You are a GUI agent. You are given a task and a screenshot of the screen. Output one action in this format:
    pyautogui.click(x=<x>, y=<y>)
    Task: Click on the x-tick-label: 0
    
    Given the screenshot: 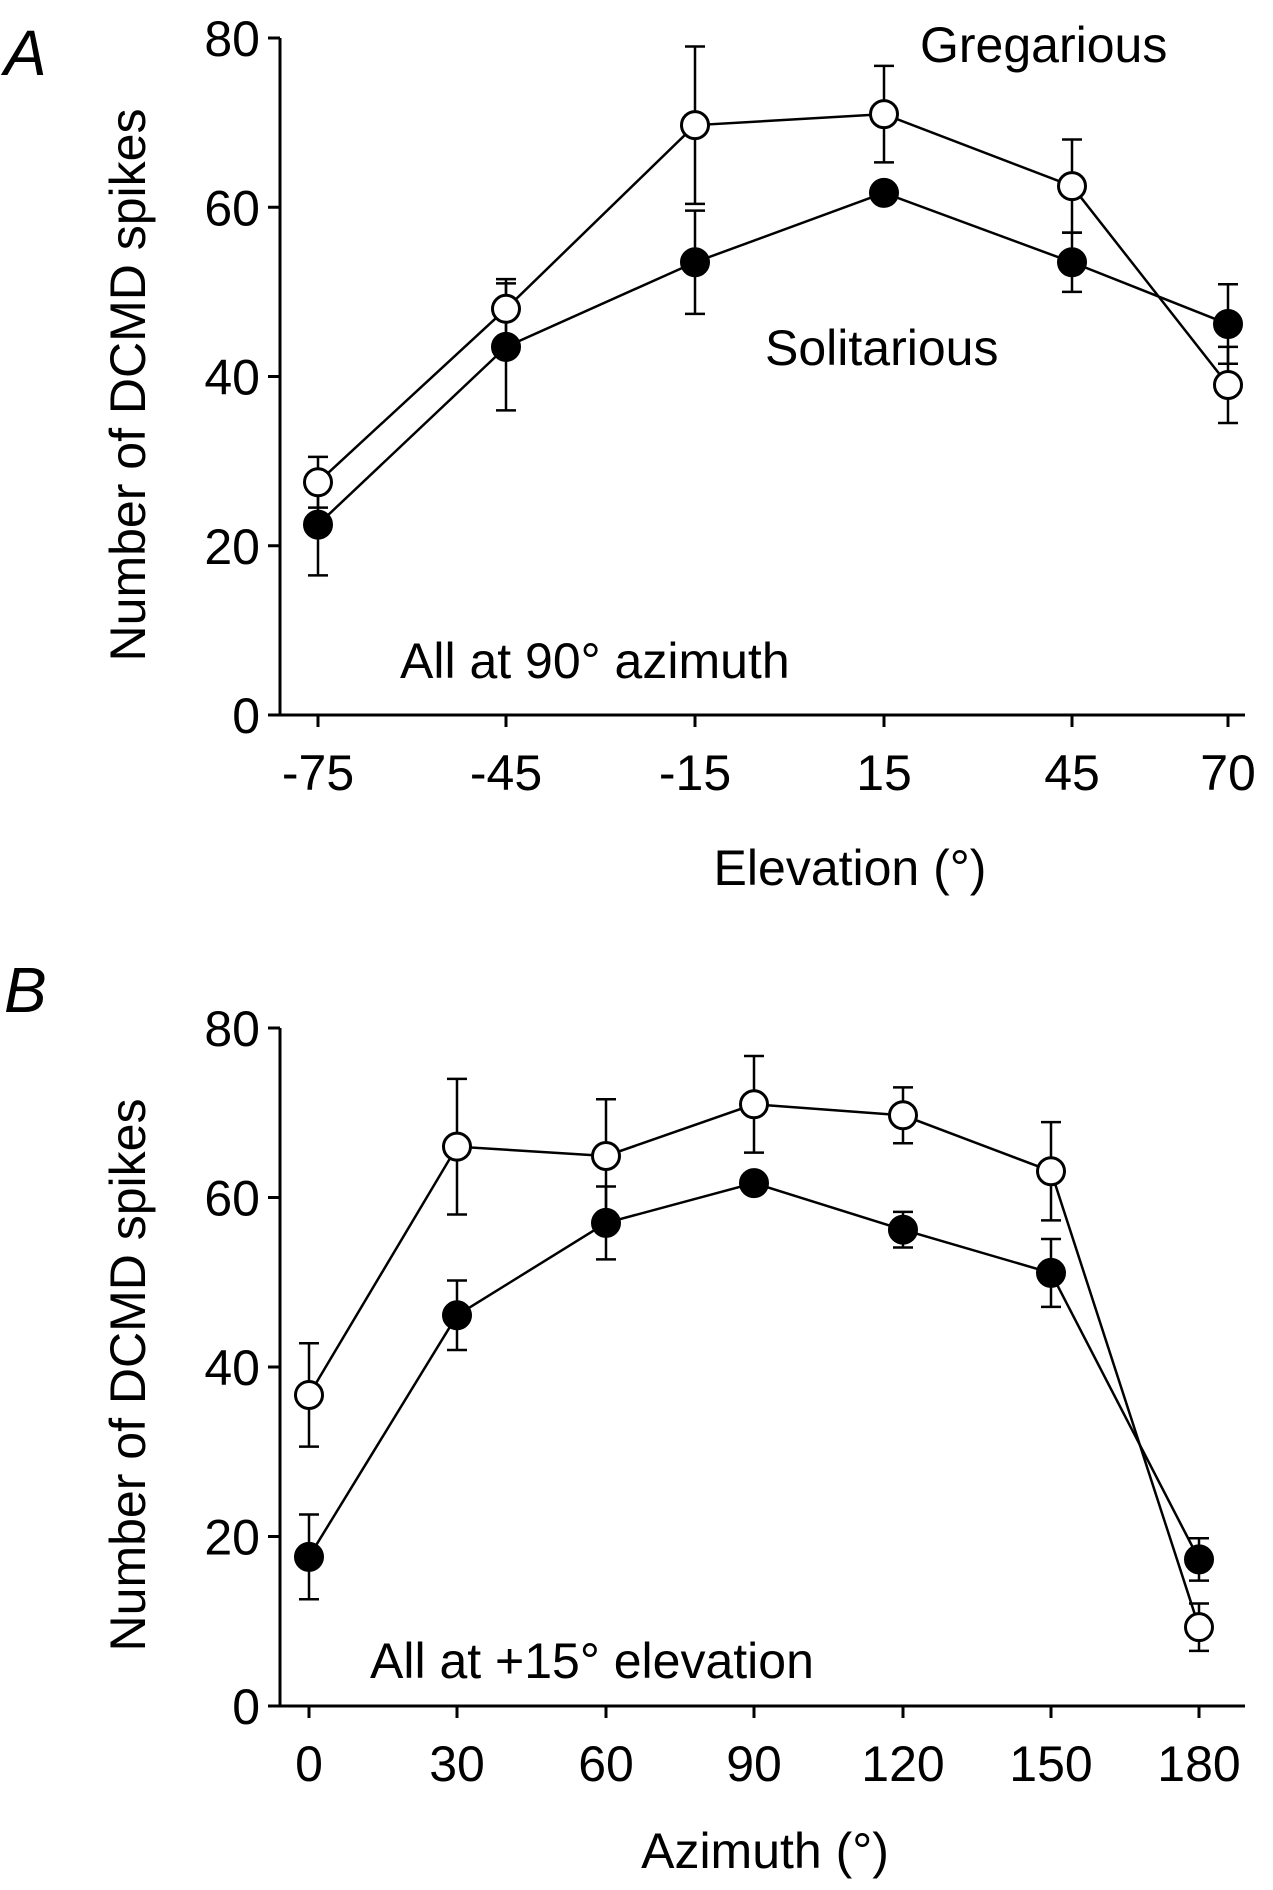 What is the action you would take?
    pyautogui.click(x=309, y=1764)
    